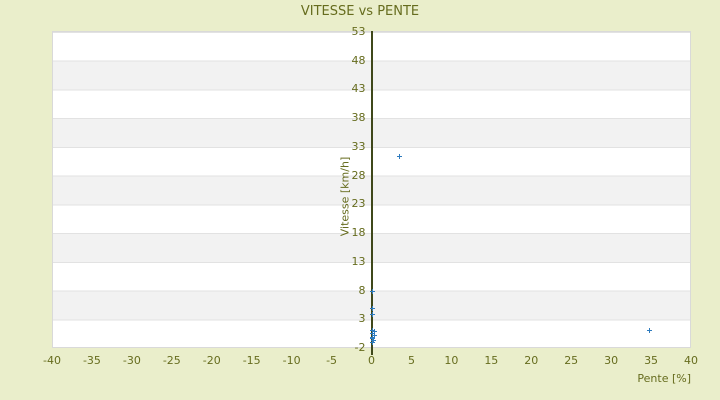  What do you see at coordinates (358, 146) in the screenshot?
I see `y-tick-label: 33` at bounding box center [358, 146].